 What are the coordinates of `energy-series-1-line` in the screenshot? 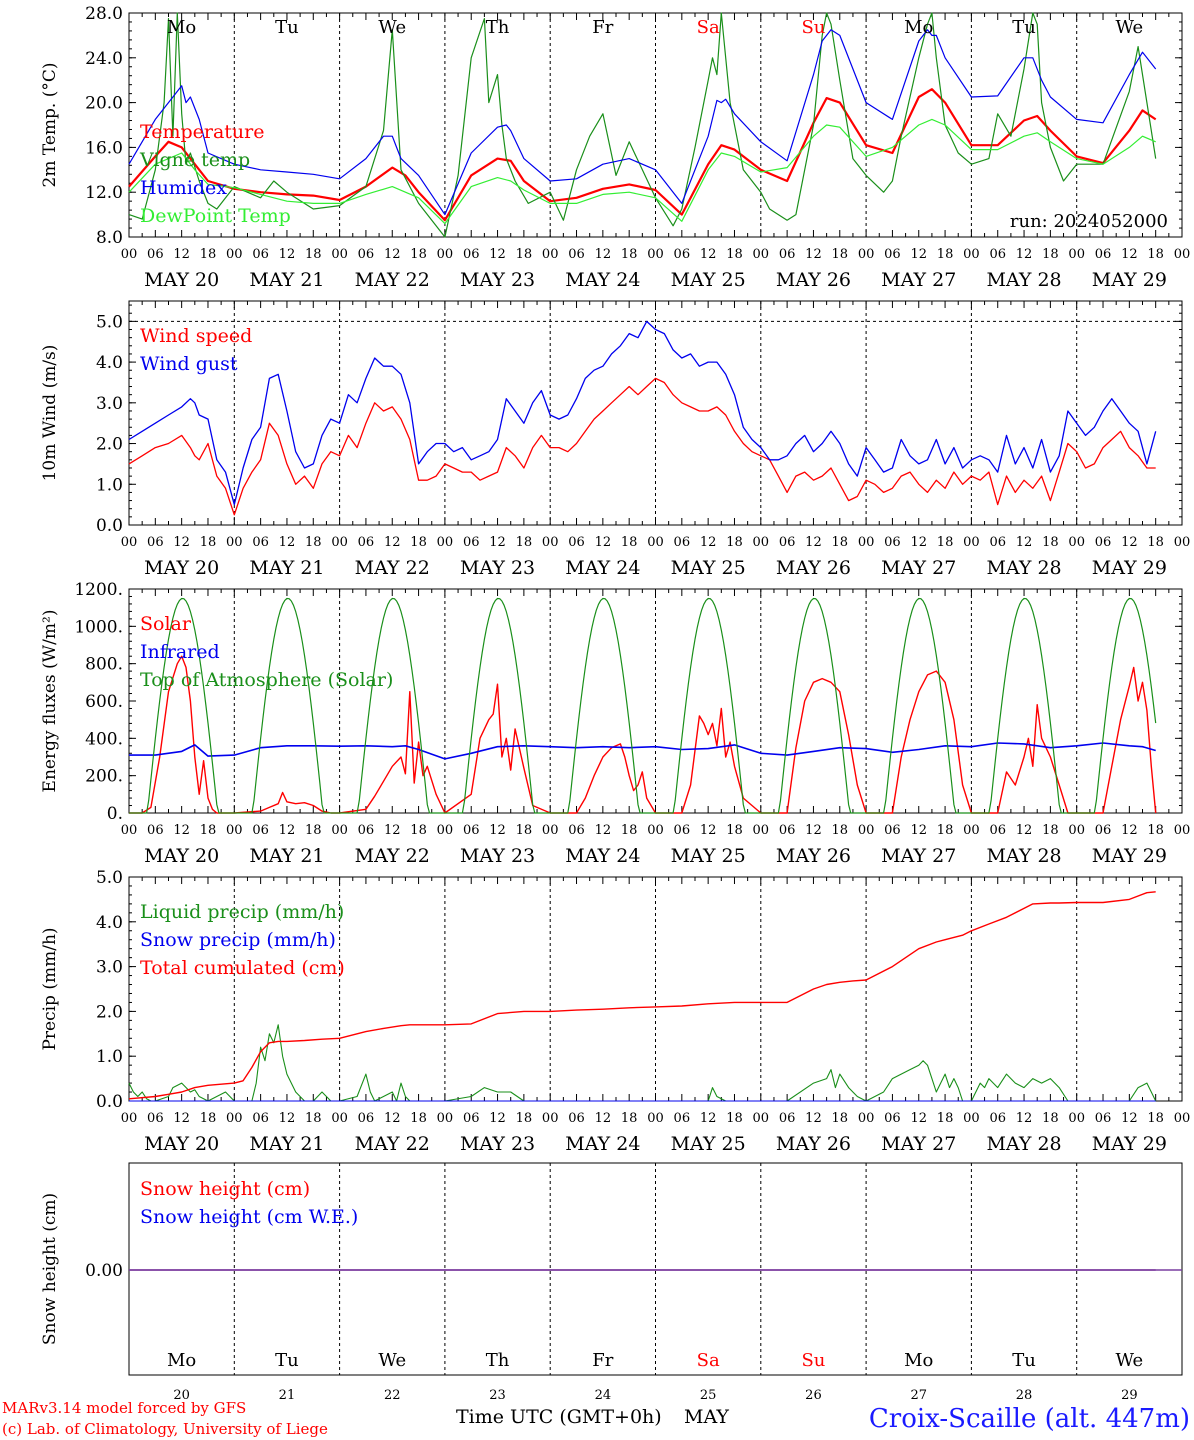 It's located at (642, 751).